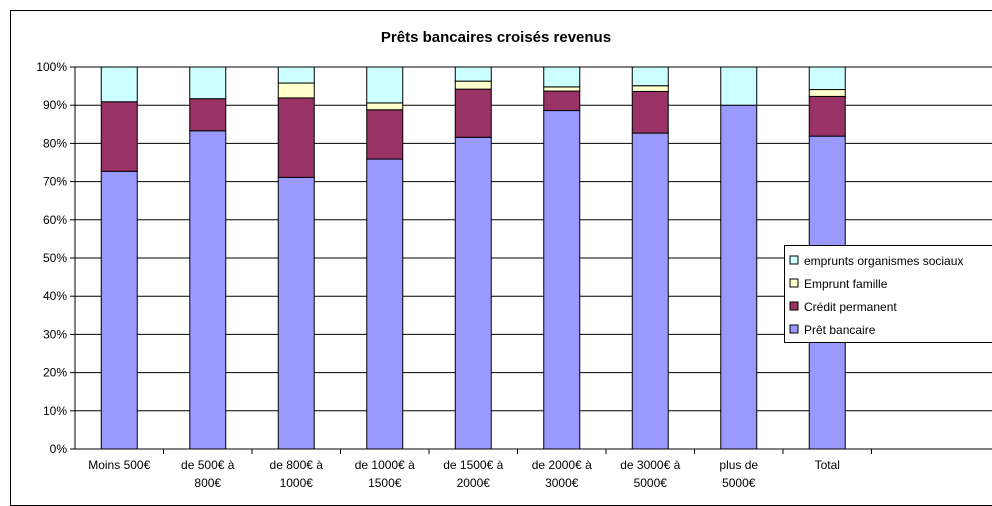 The width and height of the screenshot is (992, 506). Describe the element at coordinates (59, 449) in the screenshot. I see `y-tick-label: 0%` at that location.